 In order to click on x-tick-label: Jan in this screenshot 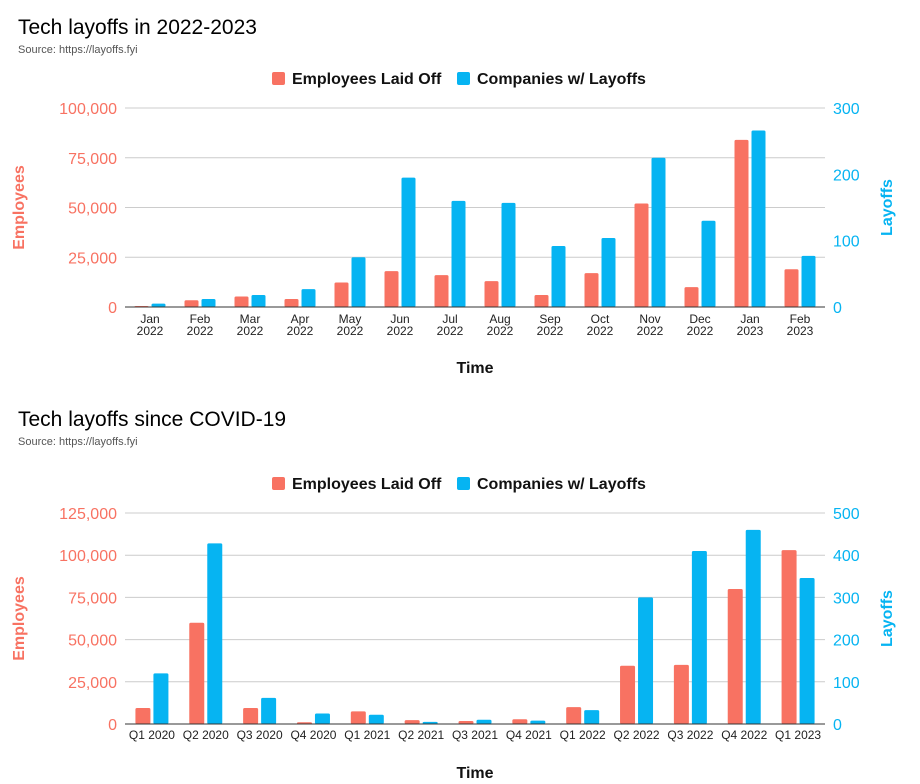, I will do `click(749, 319)`.